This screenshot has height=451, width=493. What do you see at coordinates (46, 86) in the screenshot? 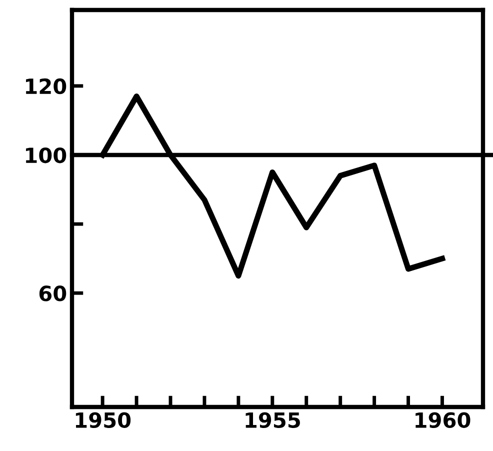
I see `y-tick-label: 120` at bounding box center [46, 86].